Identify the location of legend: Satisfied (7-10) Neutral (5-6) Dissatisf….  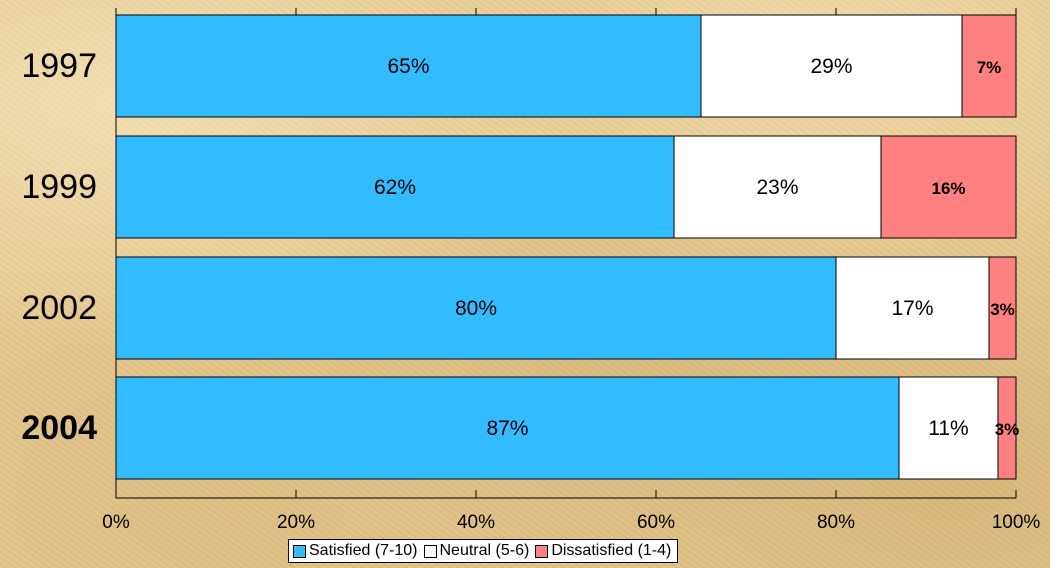
(483, 551).